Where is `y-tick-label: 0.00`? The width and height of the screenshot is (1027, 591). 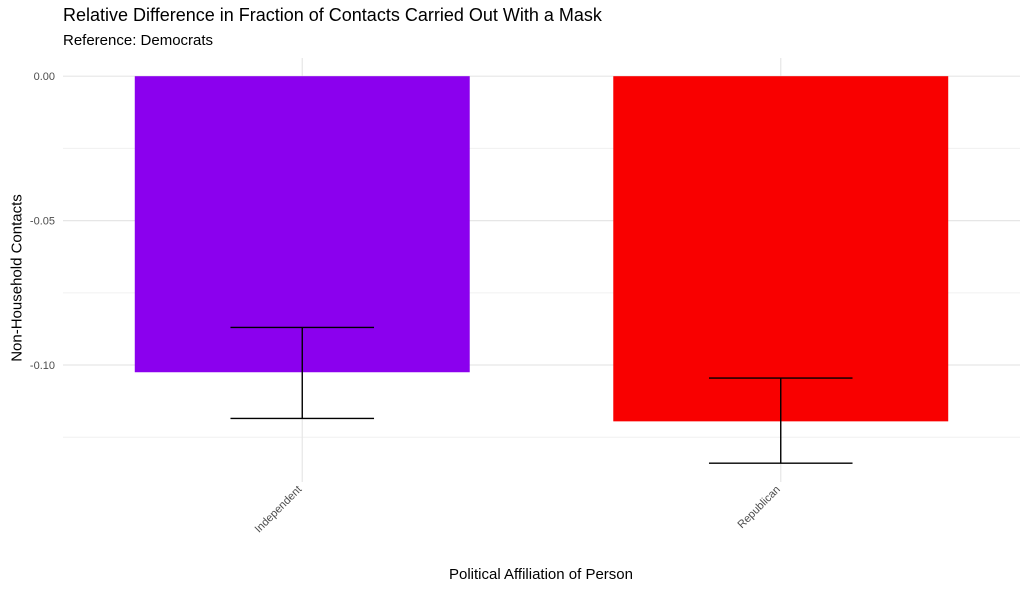
y-tick-label: 0.00 is located at coordinates (44, 77).